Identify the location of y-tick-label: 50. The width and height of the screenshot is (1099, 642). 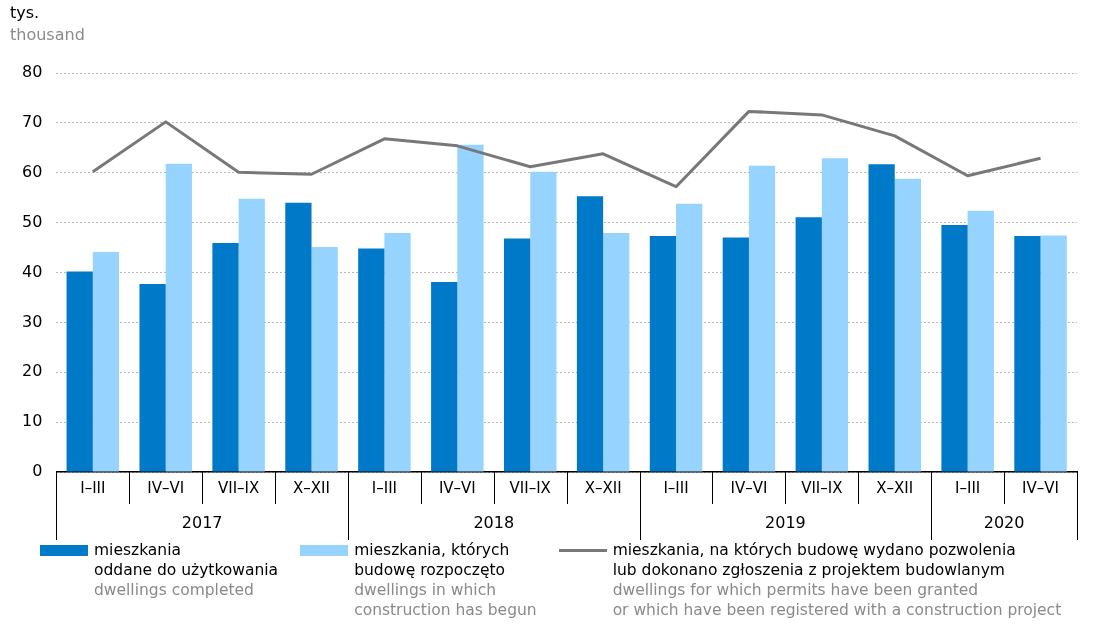
(32, 221).